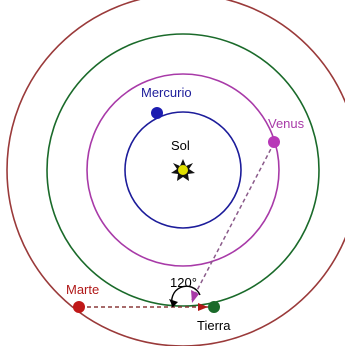 The height and width of the screenshot is (346, 345). Describe the element at coordinates (183, 282) in the screenshot. I see `angle-label: 120°` at that location.